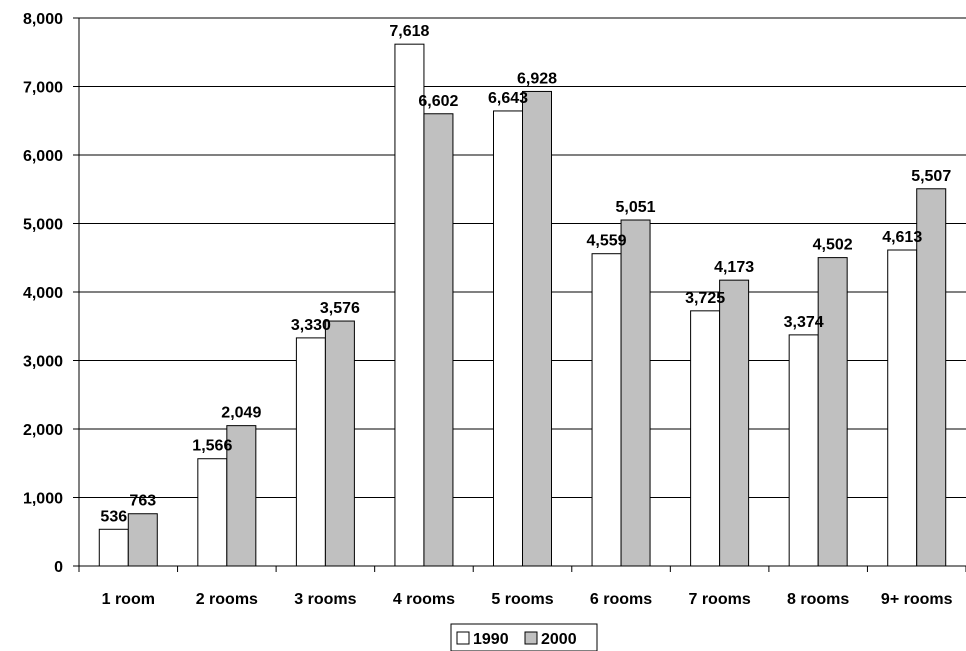  I want to click on legend-label: 2000, so click(559, 639).